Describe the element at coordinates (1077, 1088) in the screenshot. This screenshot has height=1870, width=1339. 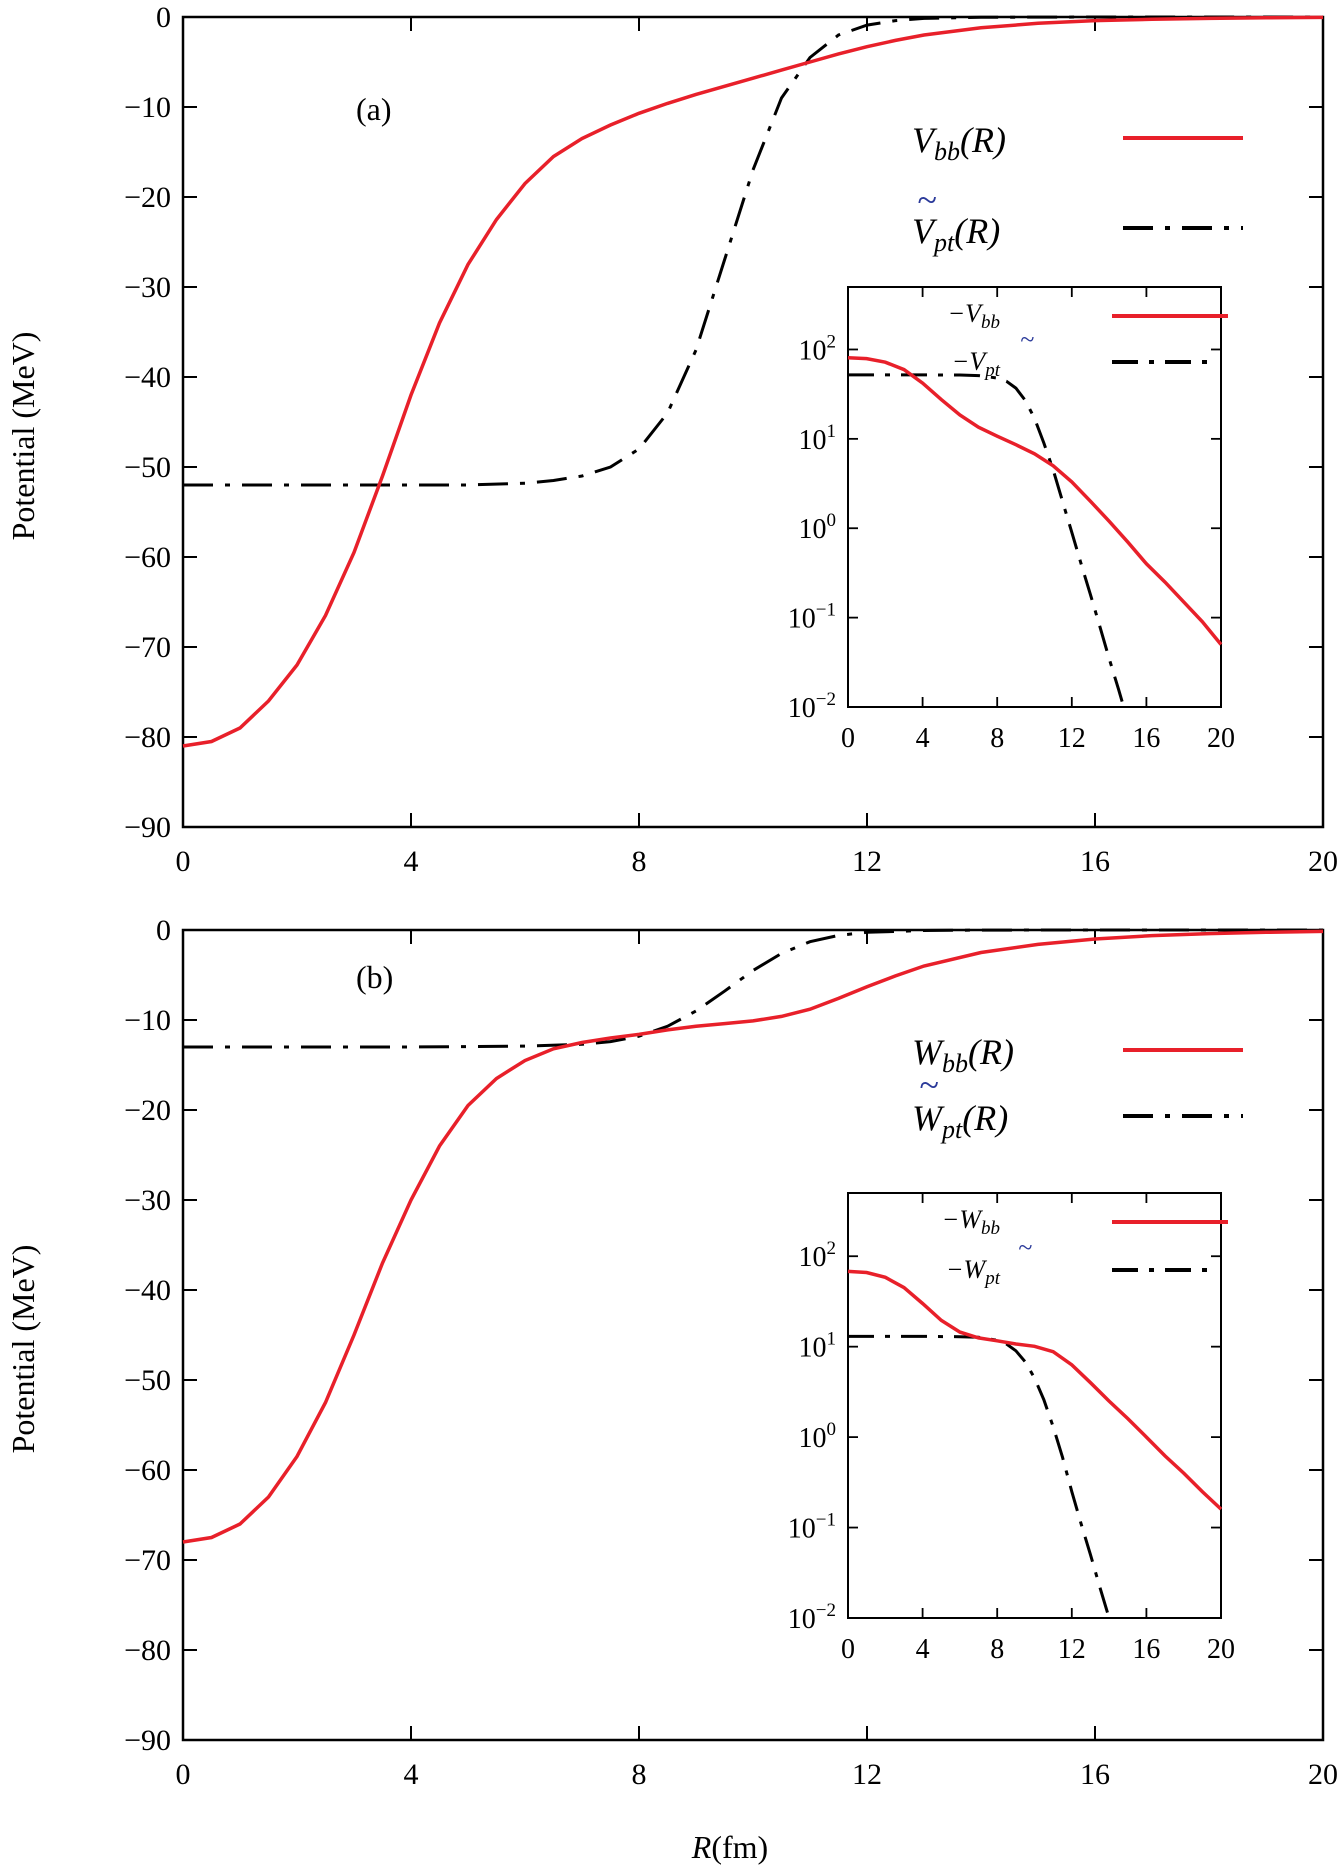
I see `panel-b-legend: Wbb(R) ~ Wpt(R)` at that location.